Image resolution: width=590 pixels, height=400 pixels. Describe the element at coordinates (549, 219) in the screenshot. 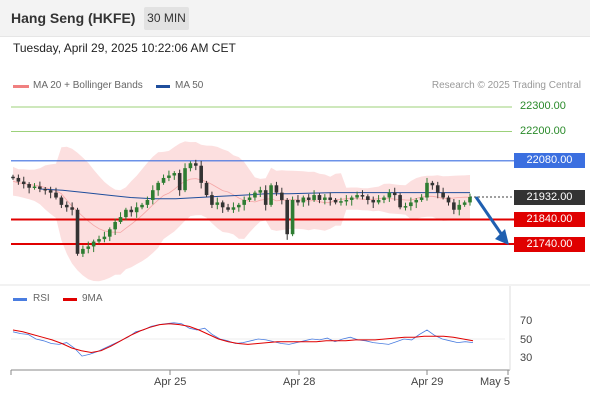

I see `support1-tag: 21840.00` at that location.